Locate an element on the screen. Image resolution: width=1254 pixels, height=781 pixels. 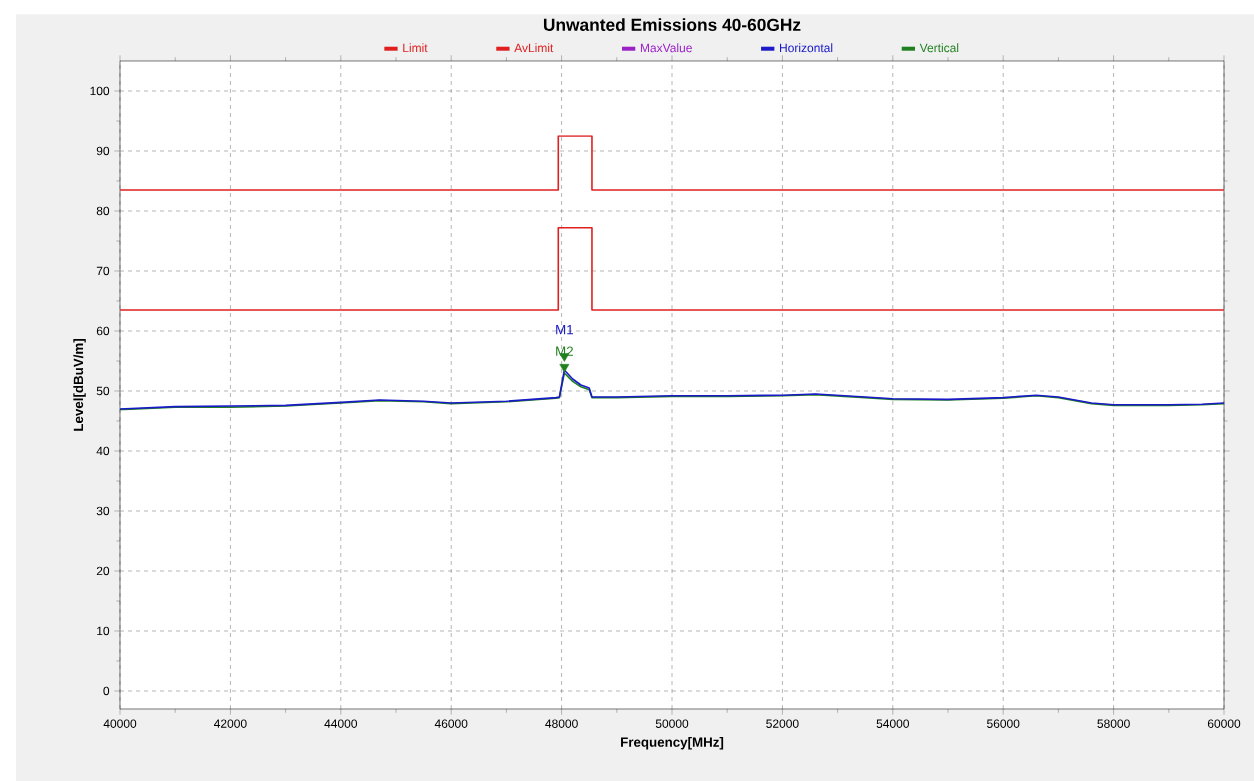
annotation: M1 is located at coordinates (564, 330).